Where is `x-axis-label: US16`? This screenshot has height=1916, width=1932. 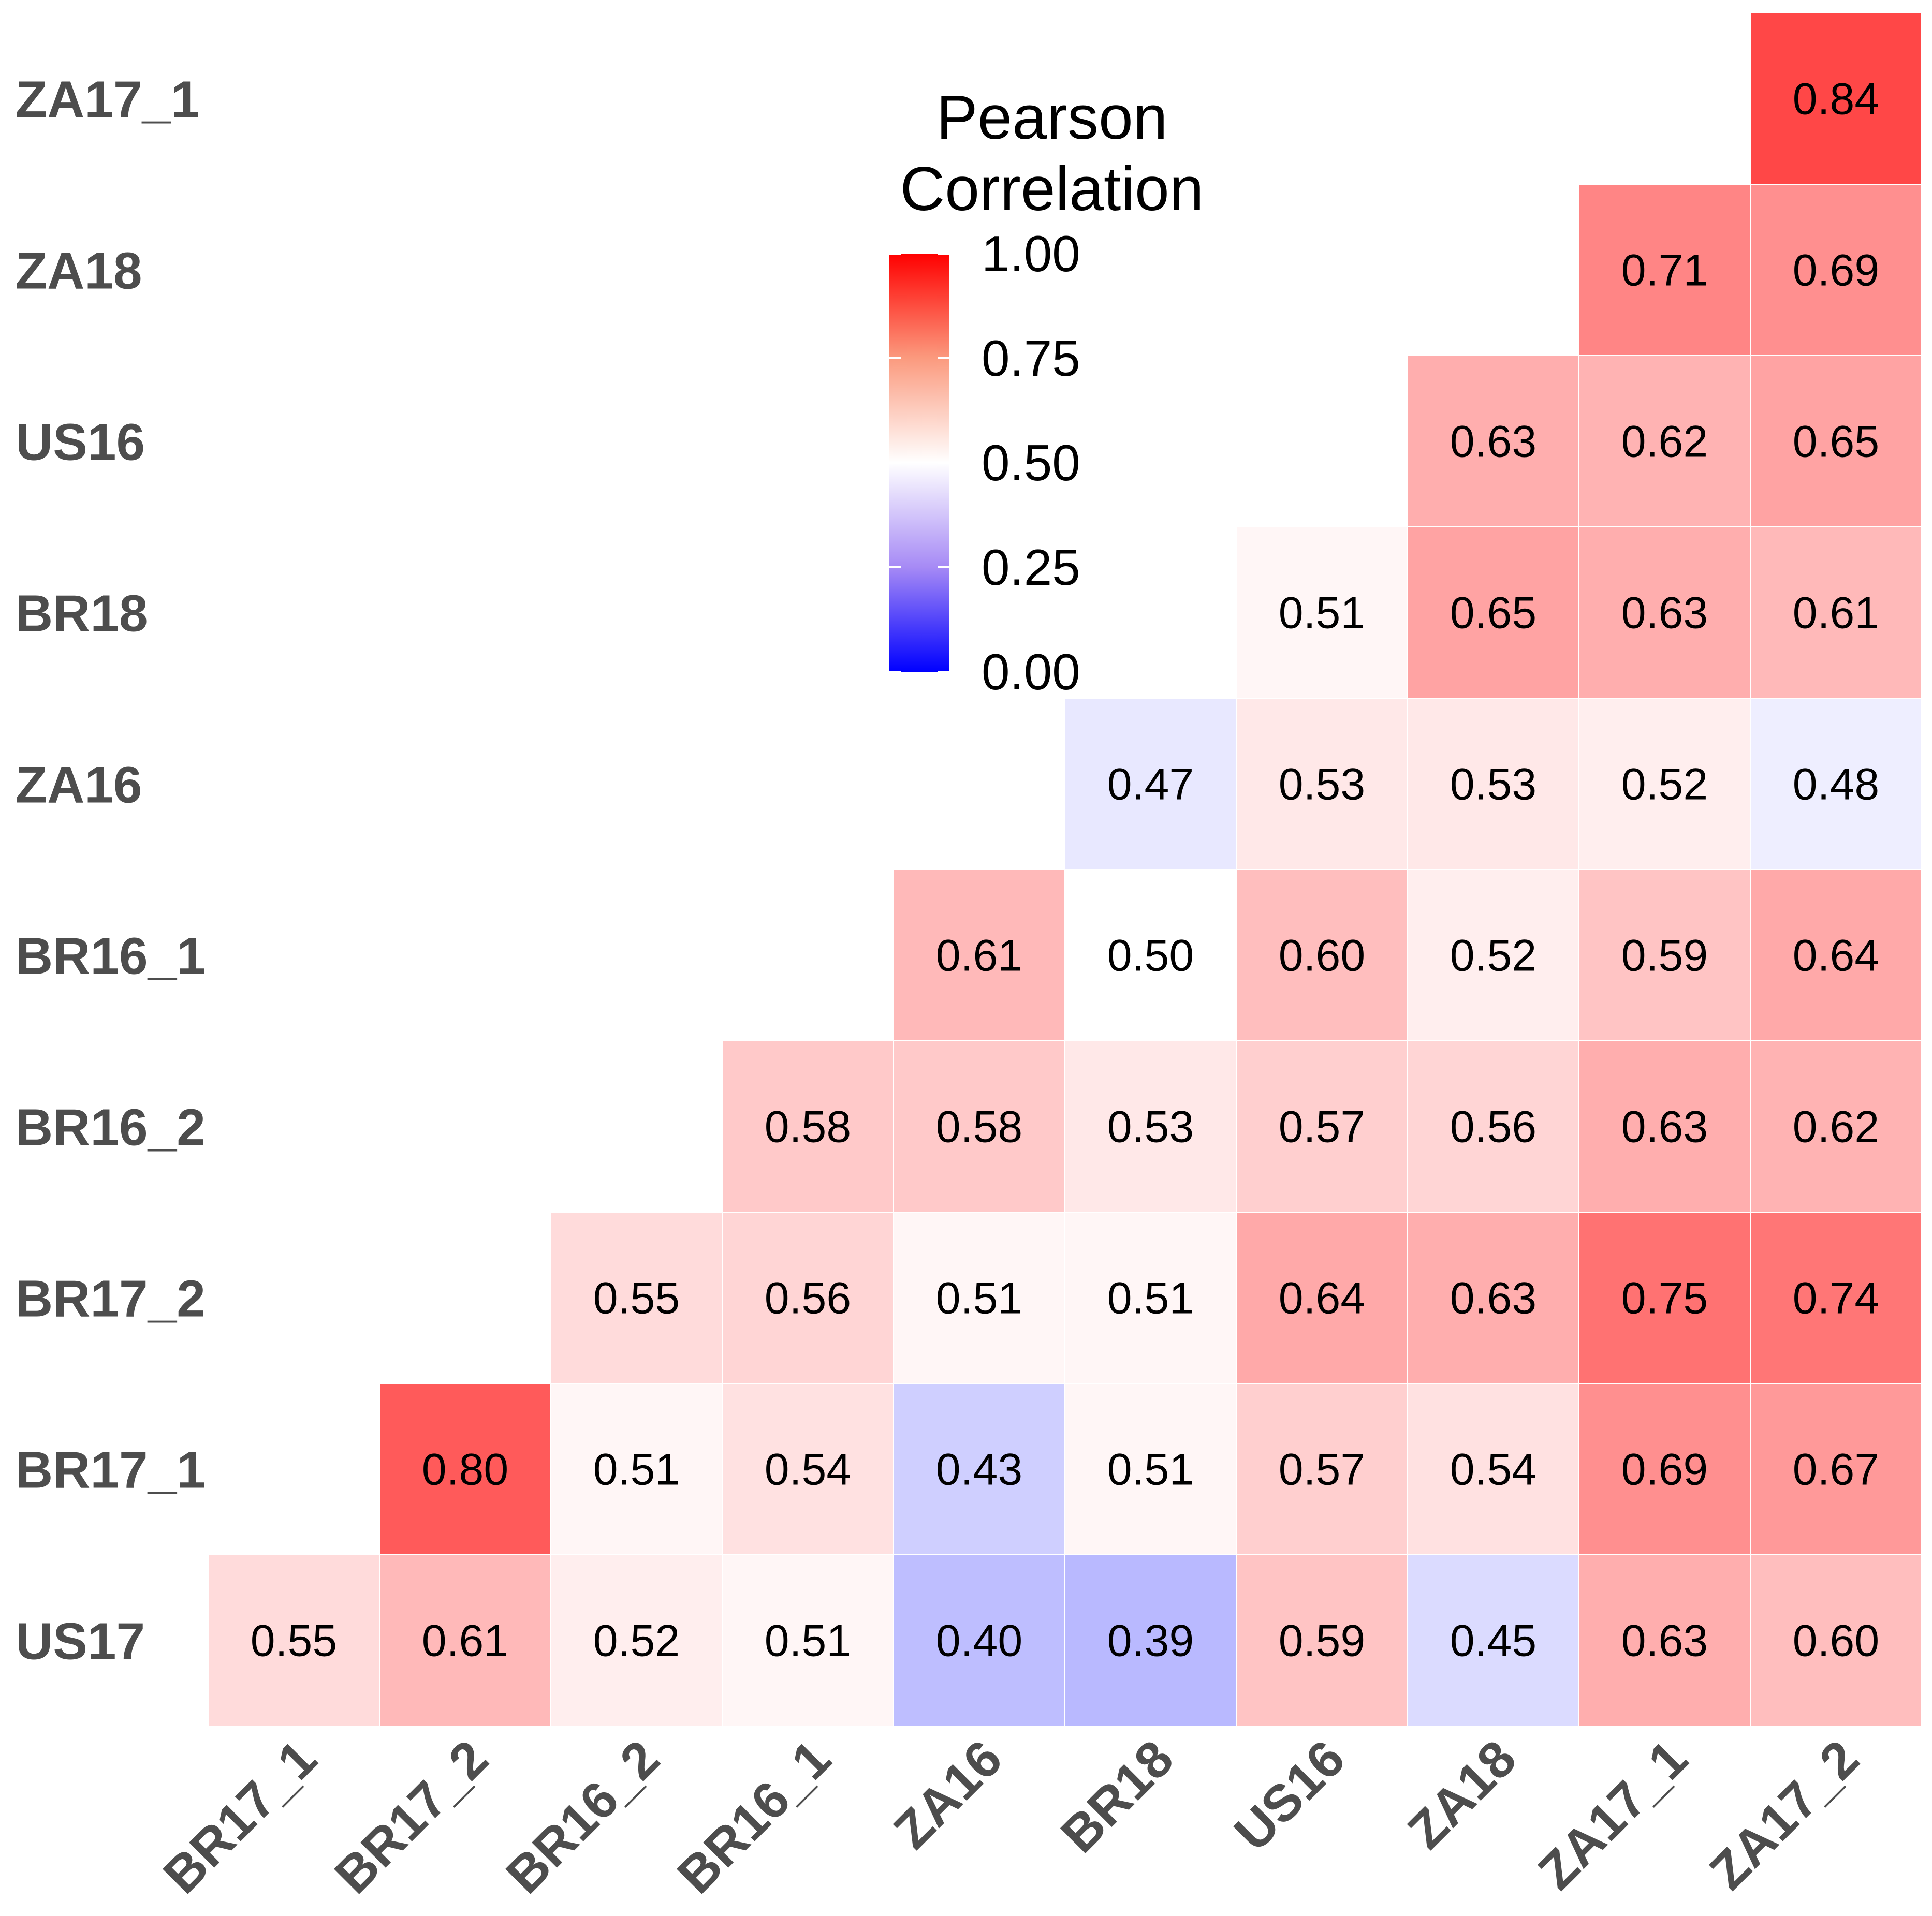 x-axis-label: US16 is located at coordinates (1290, 1796).